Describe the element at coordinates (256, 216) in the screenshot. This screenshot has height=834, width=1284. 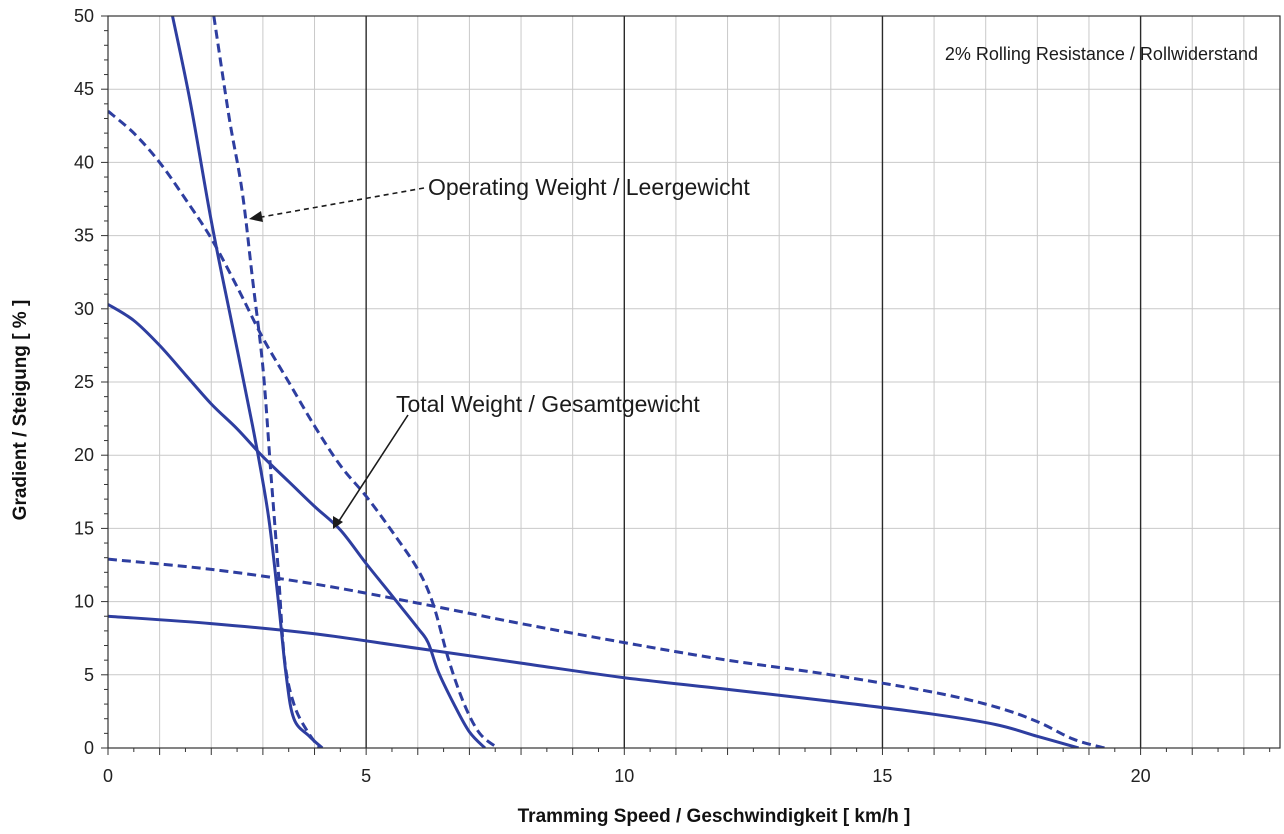
I see `operating-weight-arrowhead` at that location.